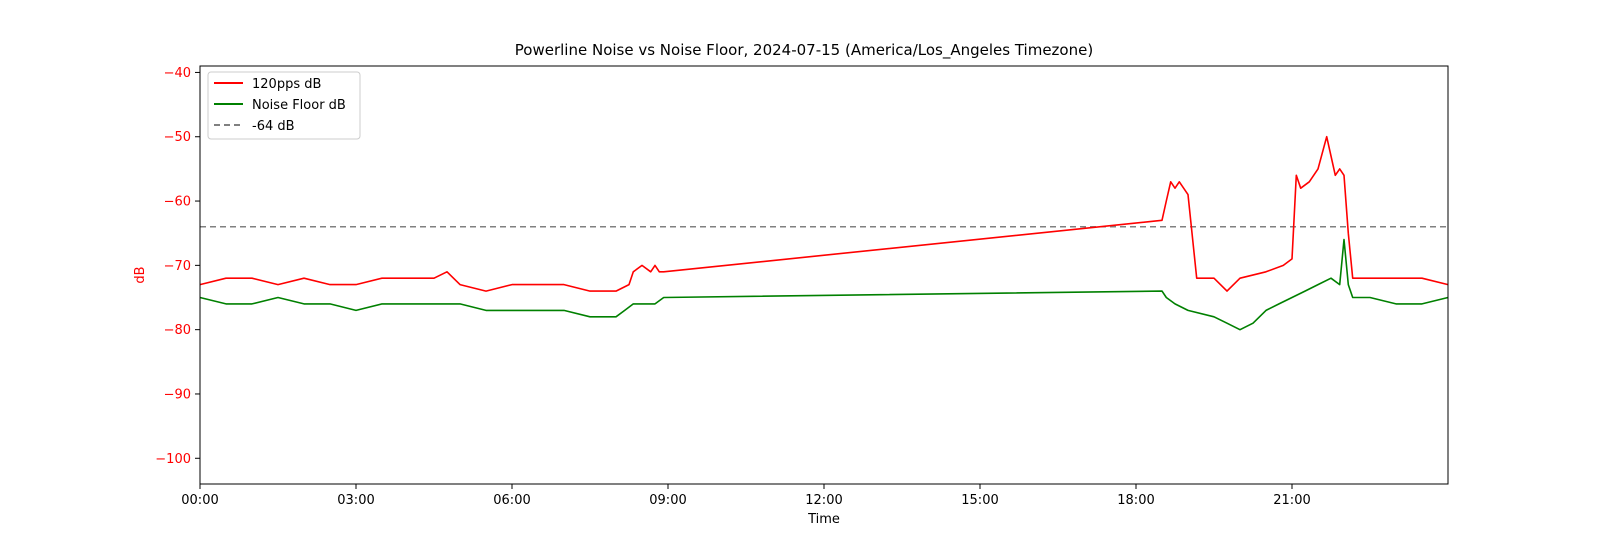 The image size is (1600, 540). What do you see at coordinates (177, 137) in the screenshot?
I see `y-tick-label: −50` at bounding box center [177, 137].